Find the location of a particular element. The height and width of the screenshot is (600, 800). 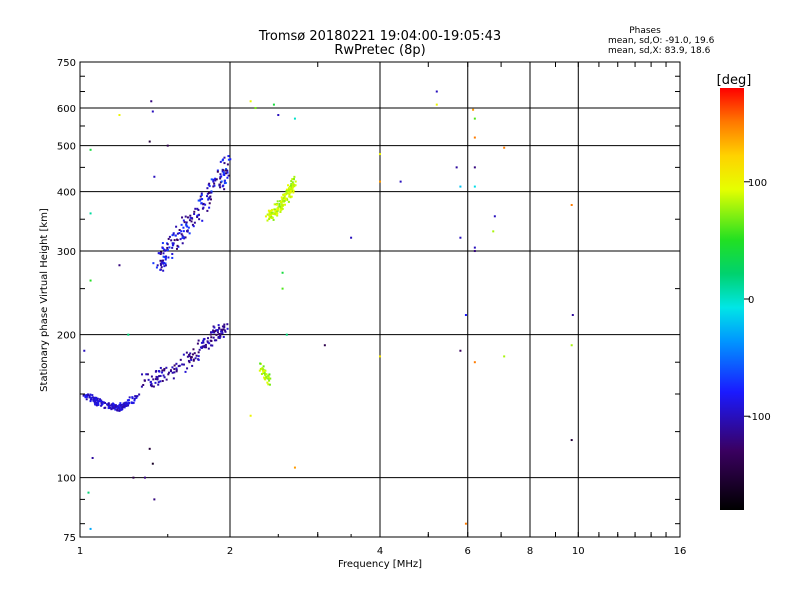

x-axis-label: Frequency [MHz] is located at coordinates (380, 564).